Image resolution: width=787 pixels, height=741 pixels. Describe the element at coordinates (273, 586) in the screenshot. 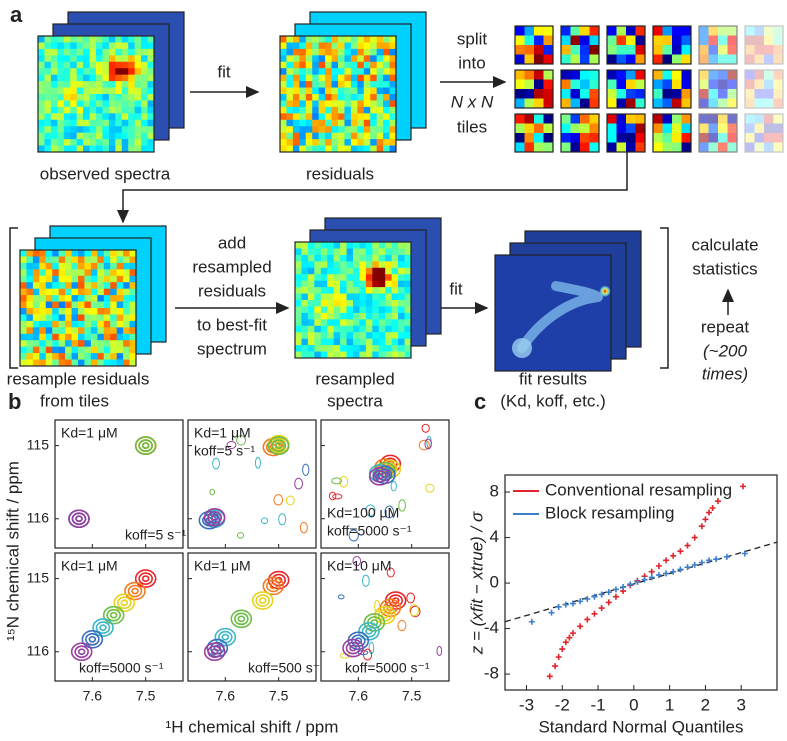

I see `peak` at that location.